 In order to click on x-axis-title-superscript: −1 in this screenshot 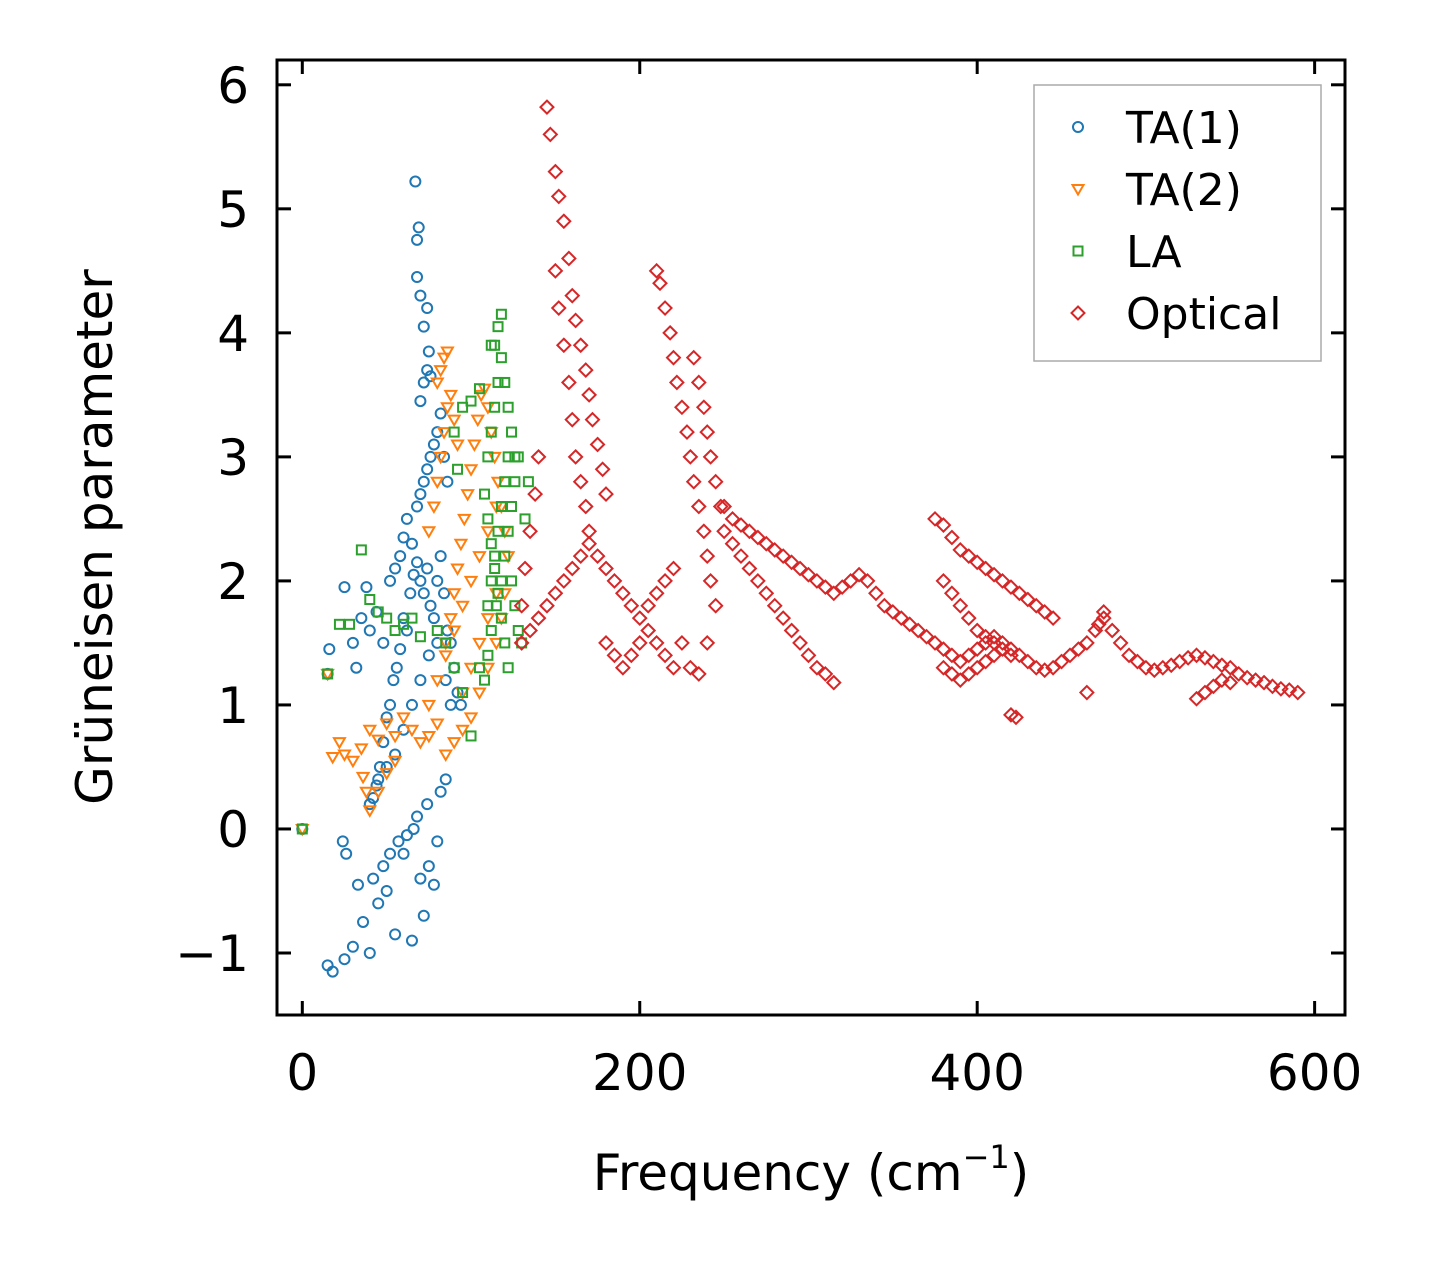, I will do `click(986, 1157)`.